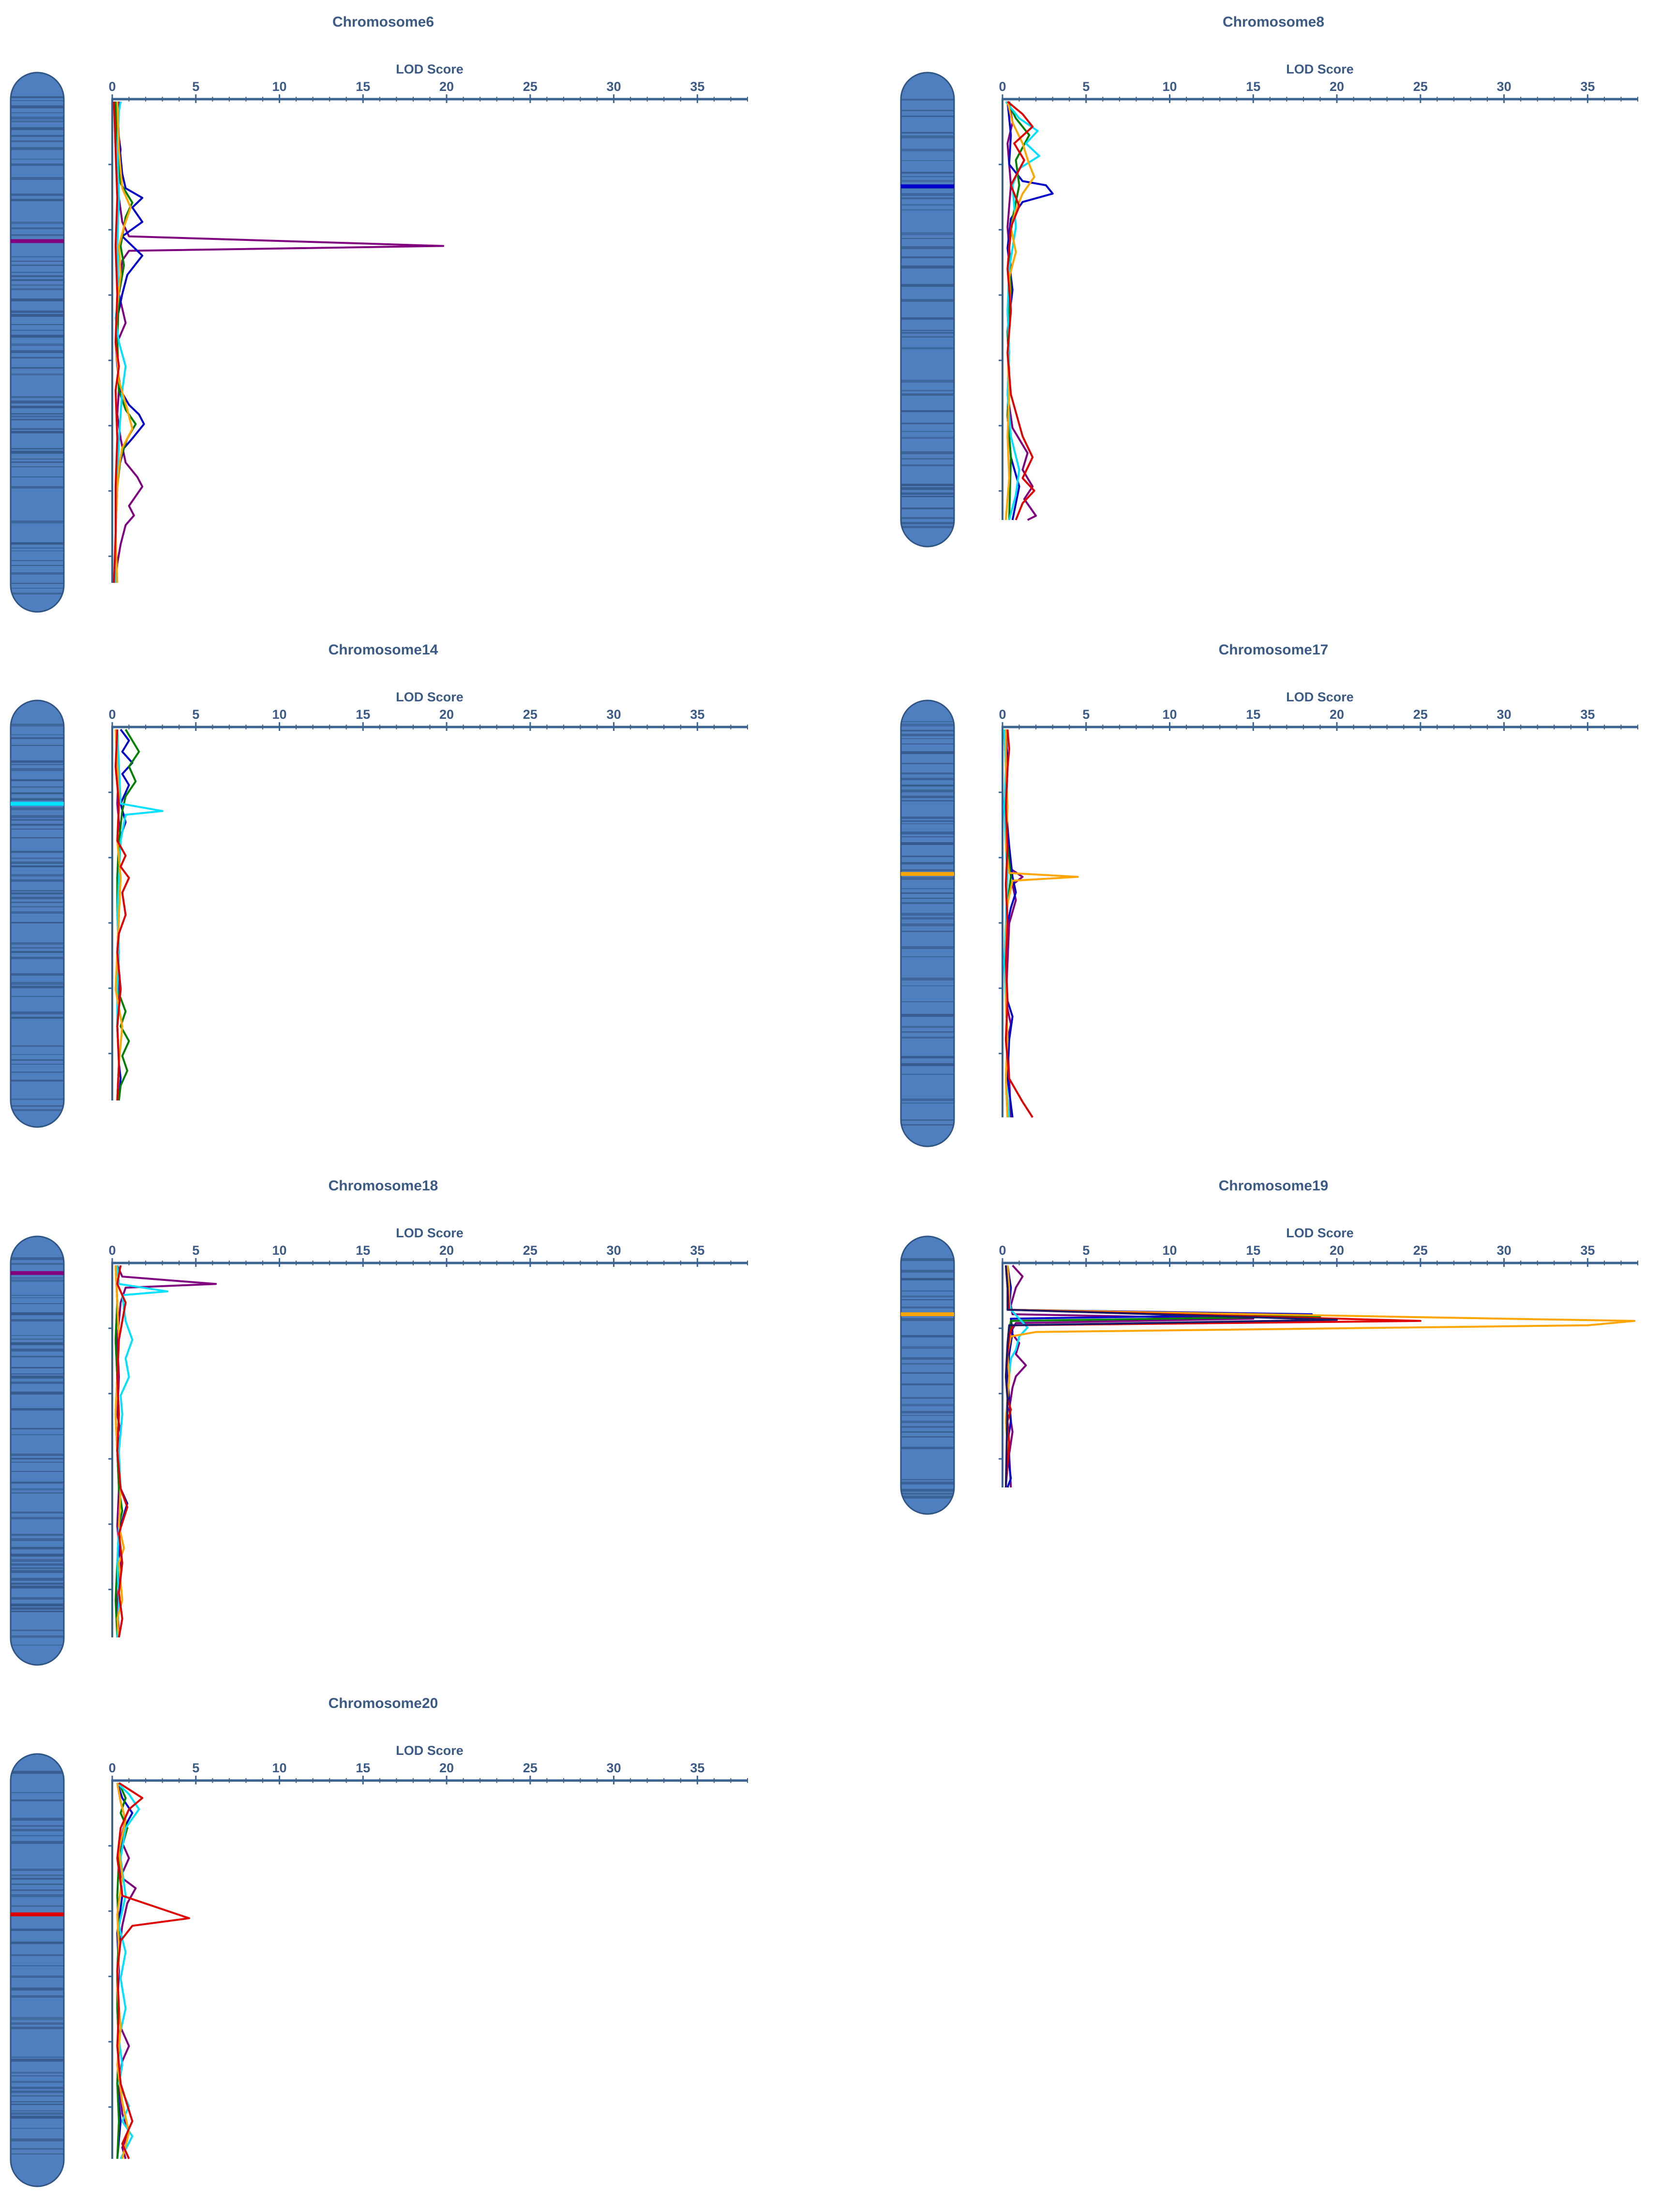  I want to click on x-tick-label: 15, so click(363, 86).